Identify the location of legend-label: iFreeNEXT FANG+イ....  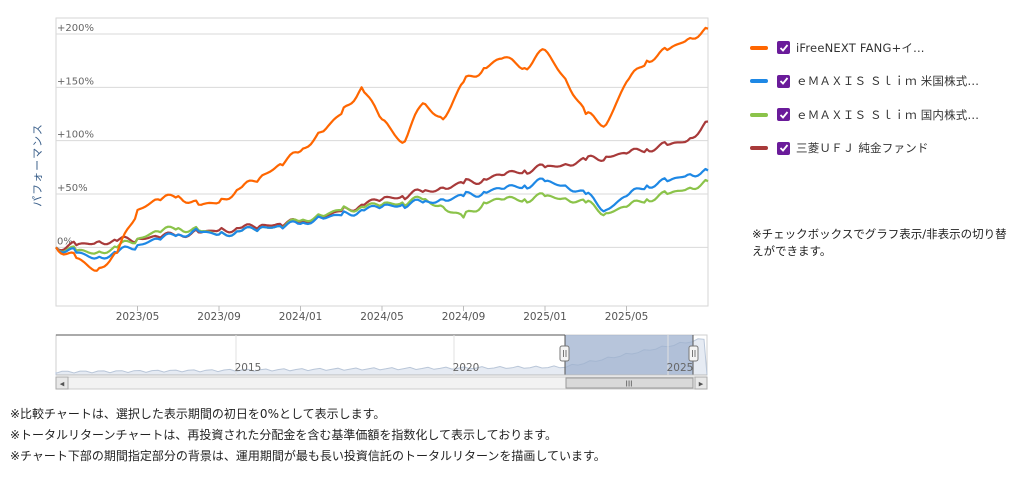
(860, 47).